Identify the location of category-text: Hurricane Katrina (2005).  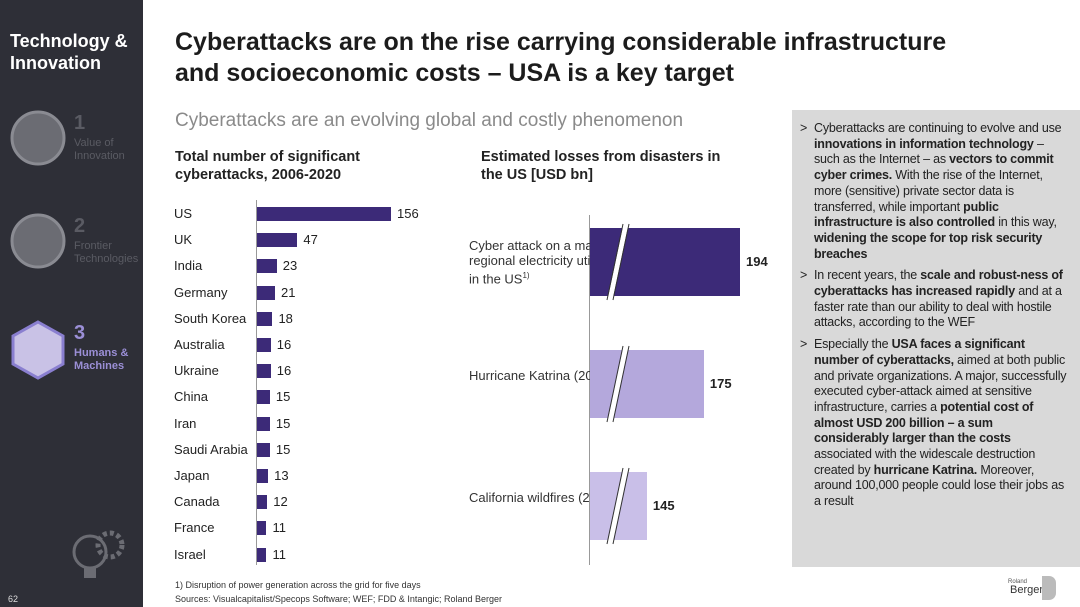
(540, 375).